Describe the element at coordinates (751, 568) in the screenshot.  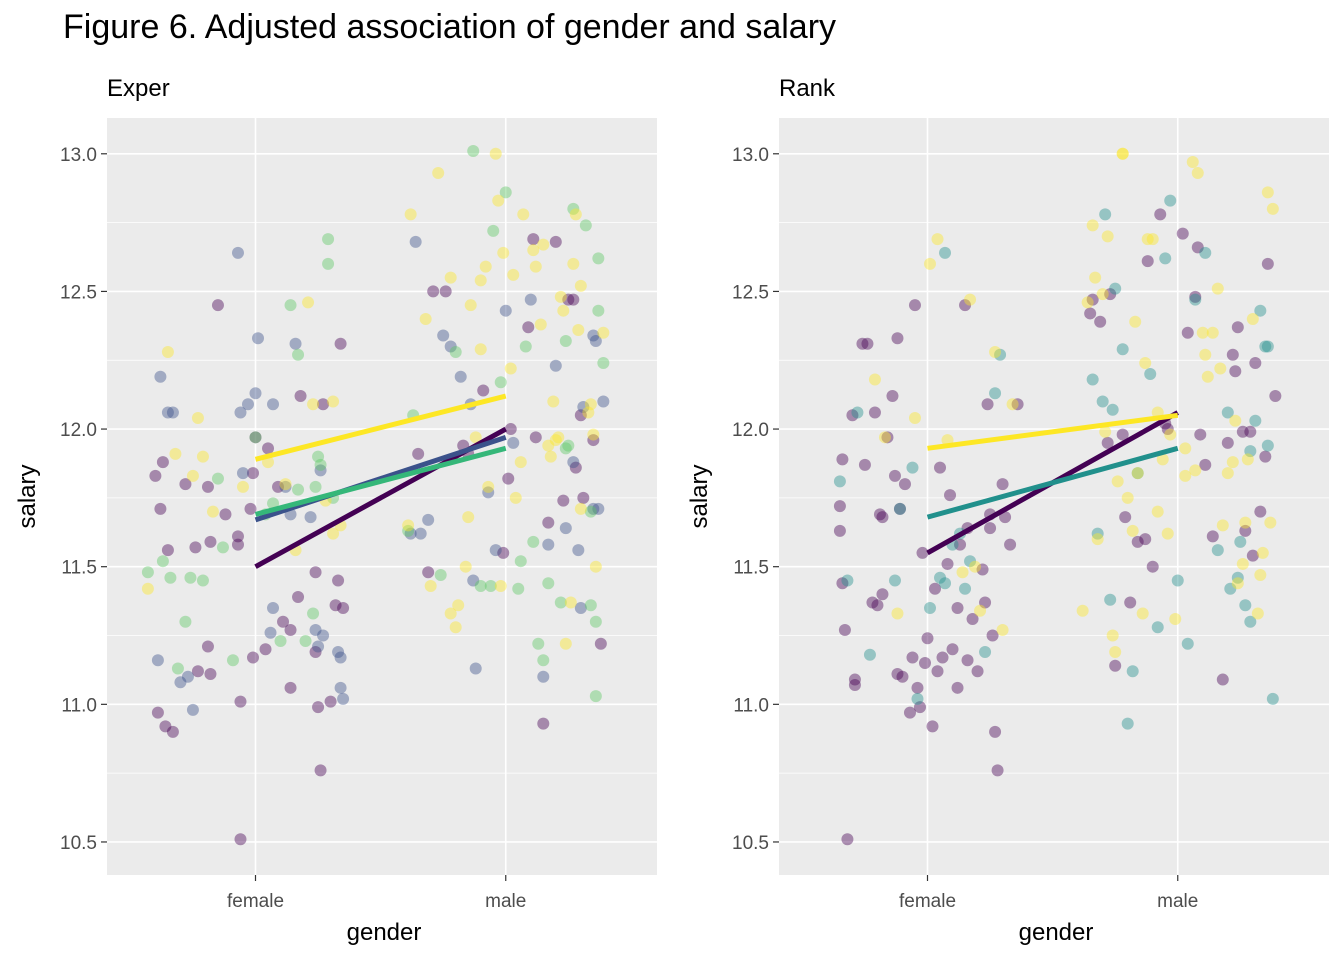
I see `y-tick-label: 11.5` at that location.